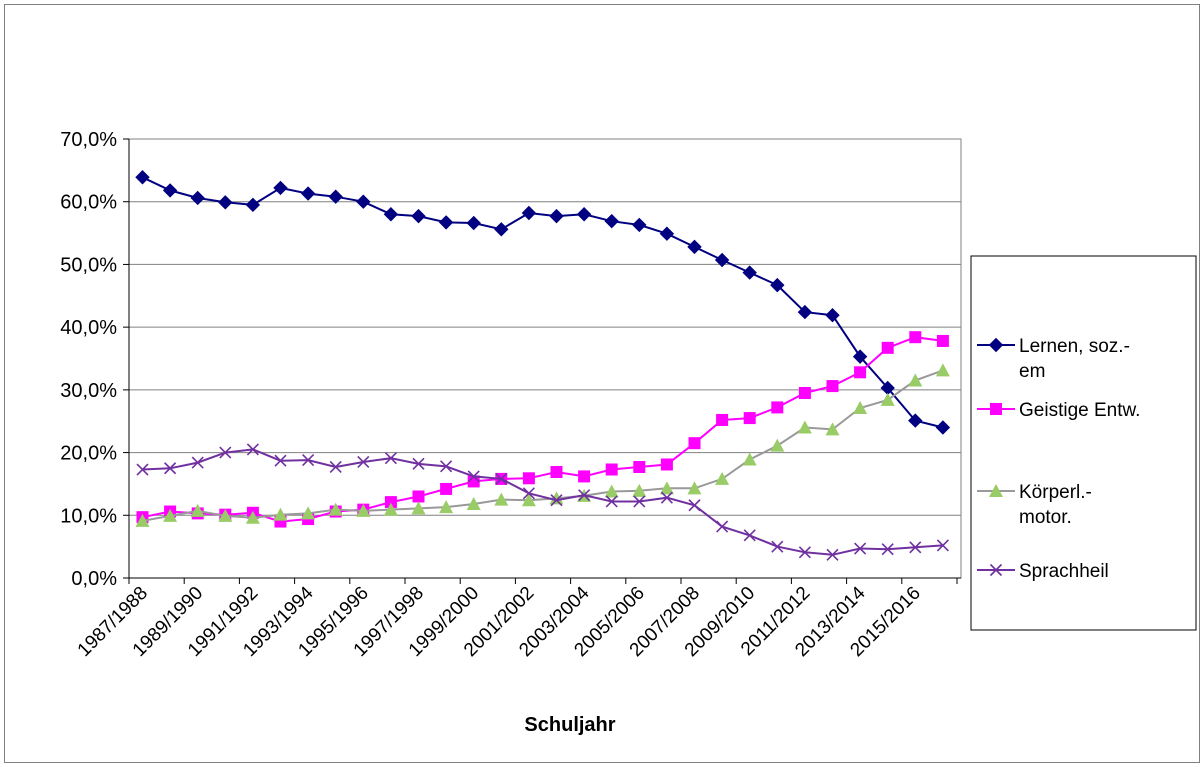 This screenshot has height=767, width=1204. I want to click on x-axis-title: Schuljahr, so click(569, 725).